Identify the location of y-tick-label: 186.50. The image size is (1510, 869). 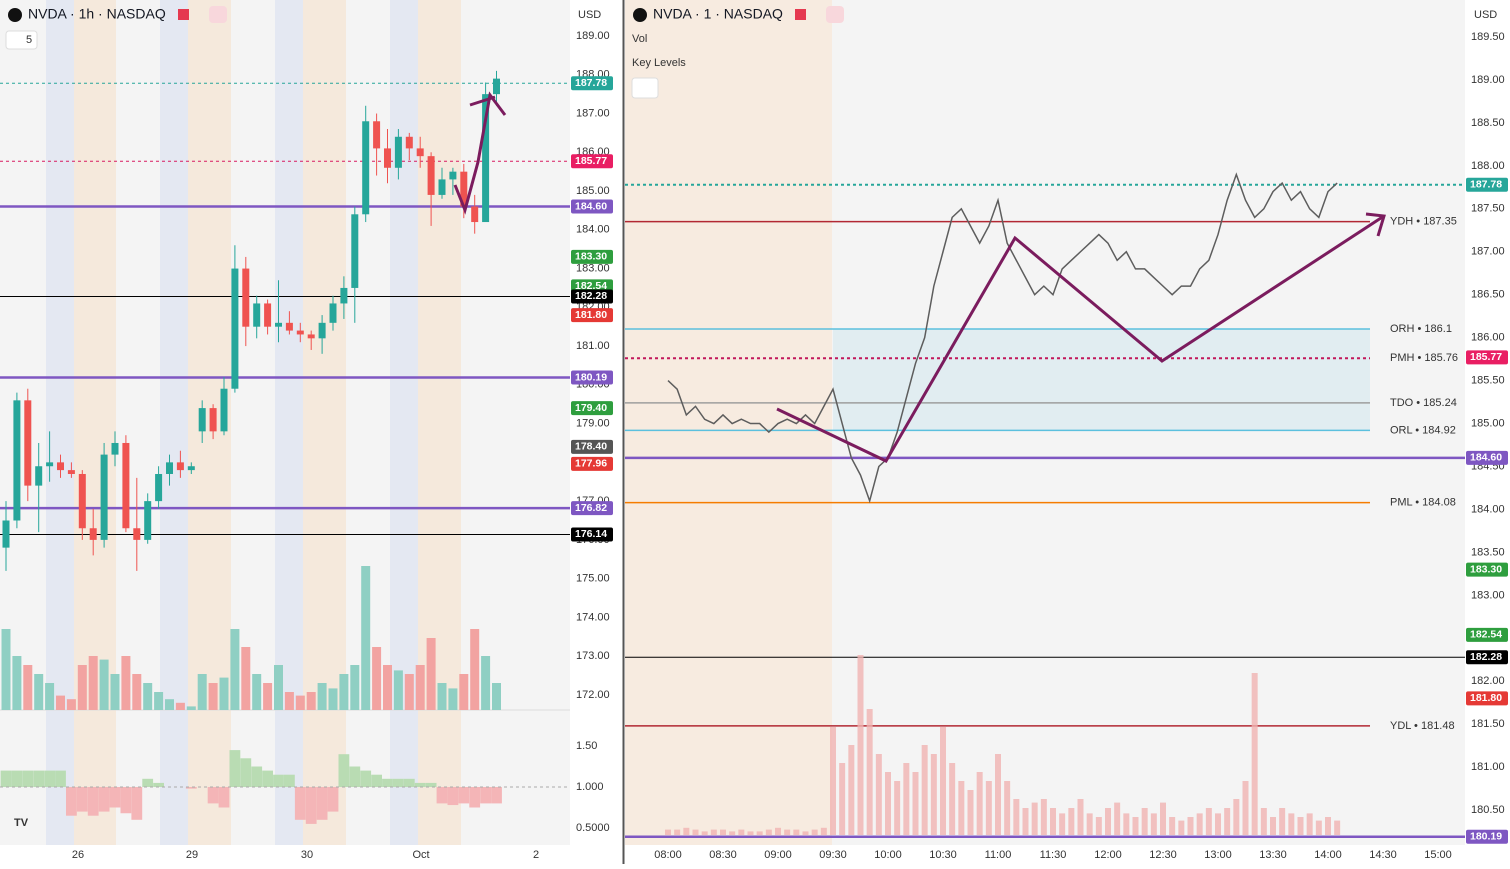
(1488, 295).